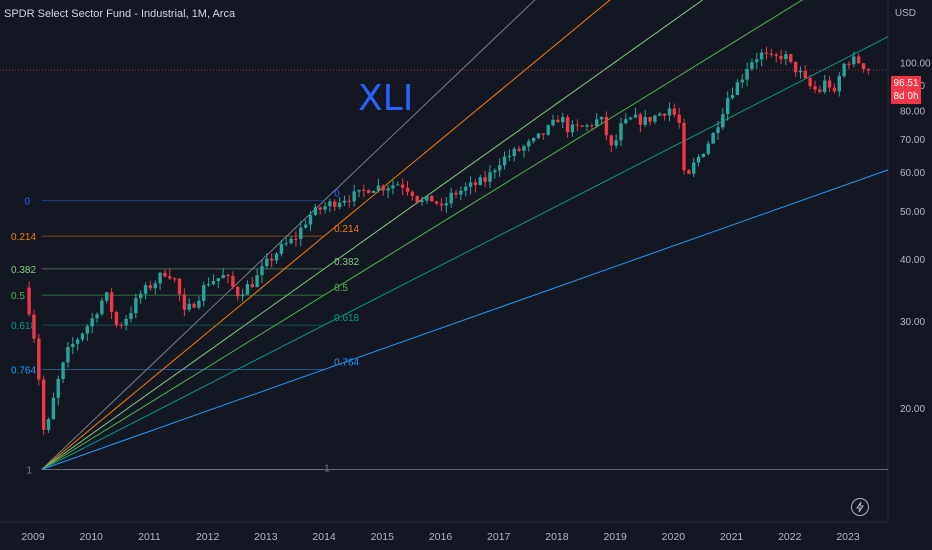 The width and height of the screenshot is (932, 550). What do you see at coordinates (912, 322) in the screenshot?
I see `y-tick-label: 30.00` at bounding box center [912, 322].